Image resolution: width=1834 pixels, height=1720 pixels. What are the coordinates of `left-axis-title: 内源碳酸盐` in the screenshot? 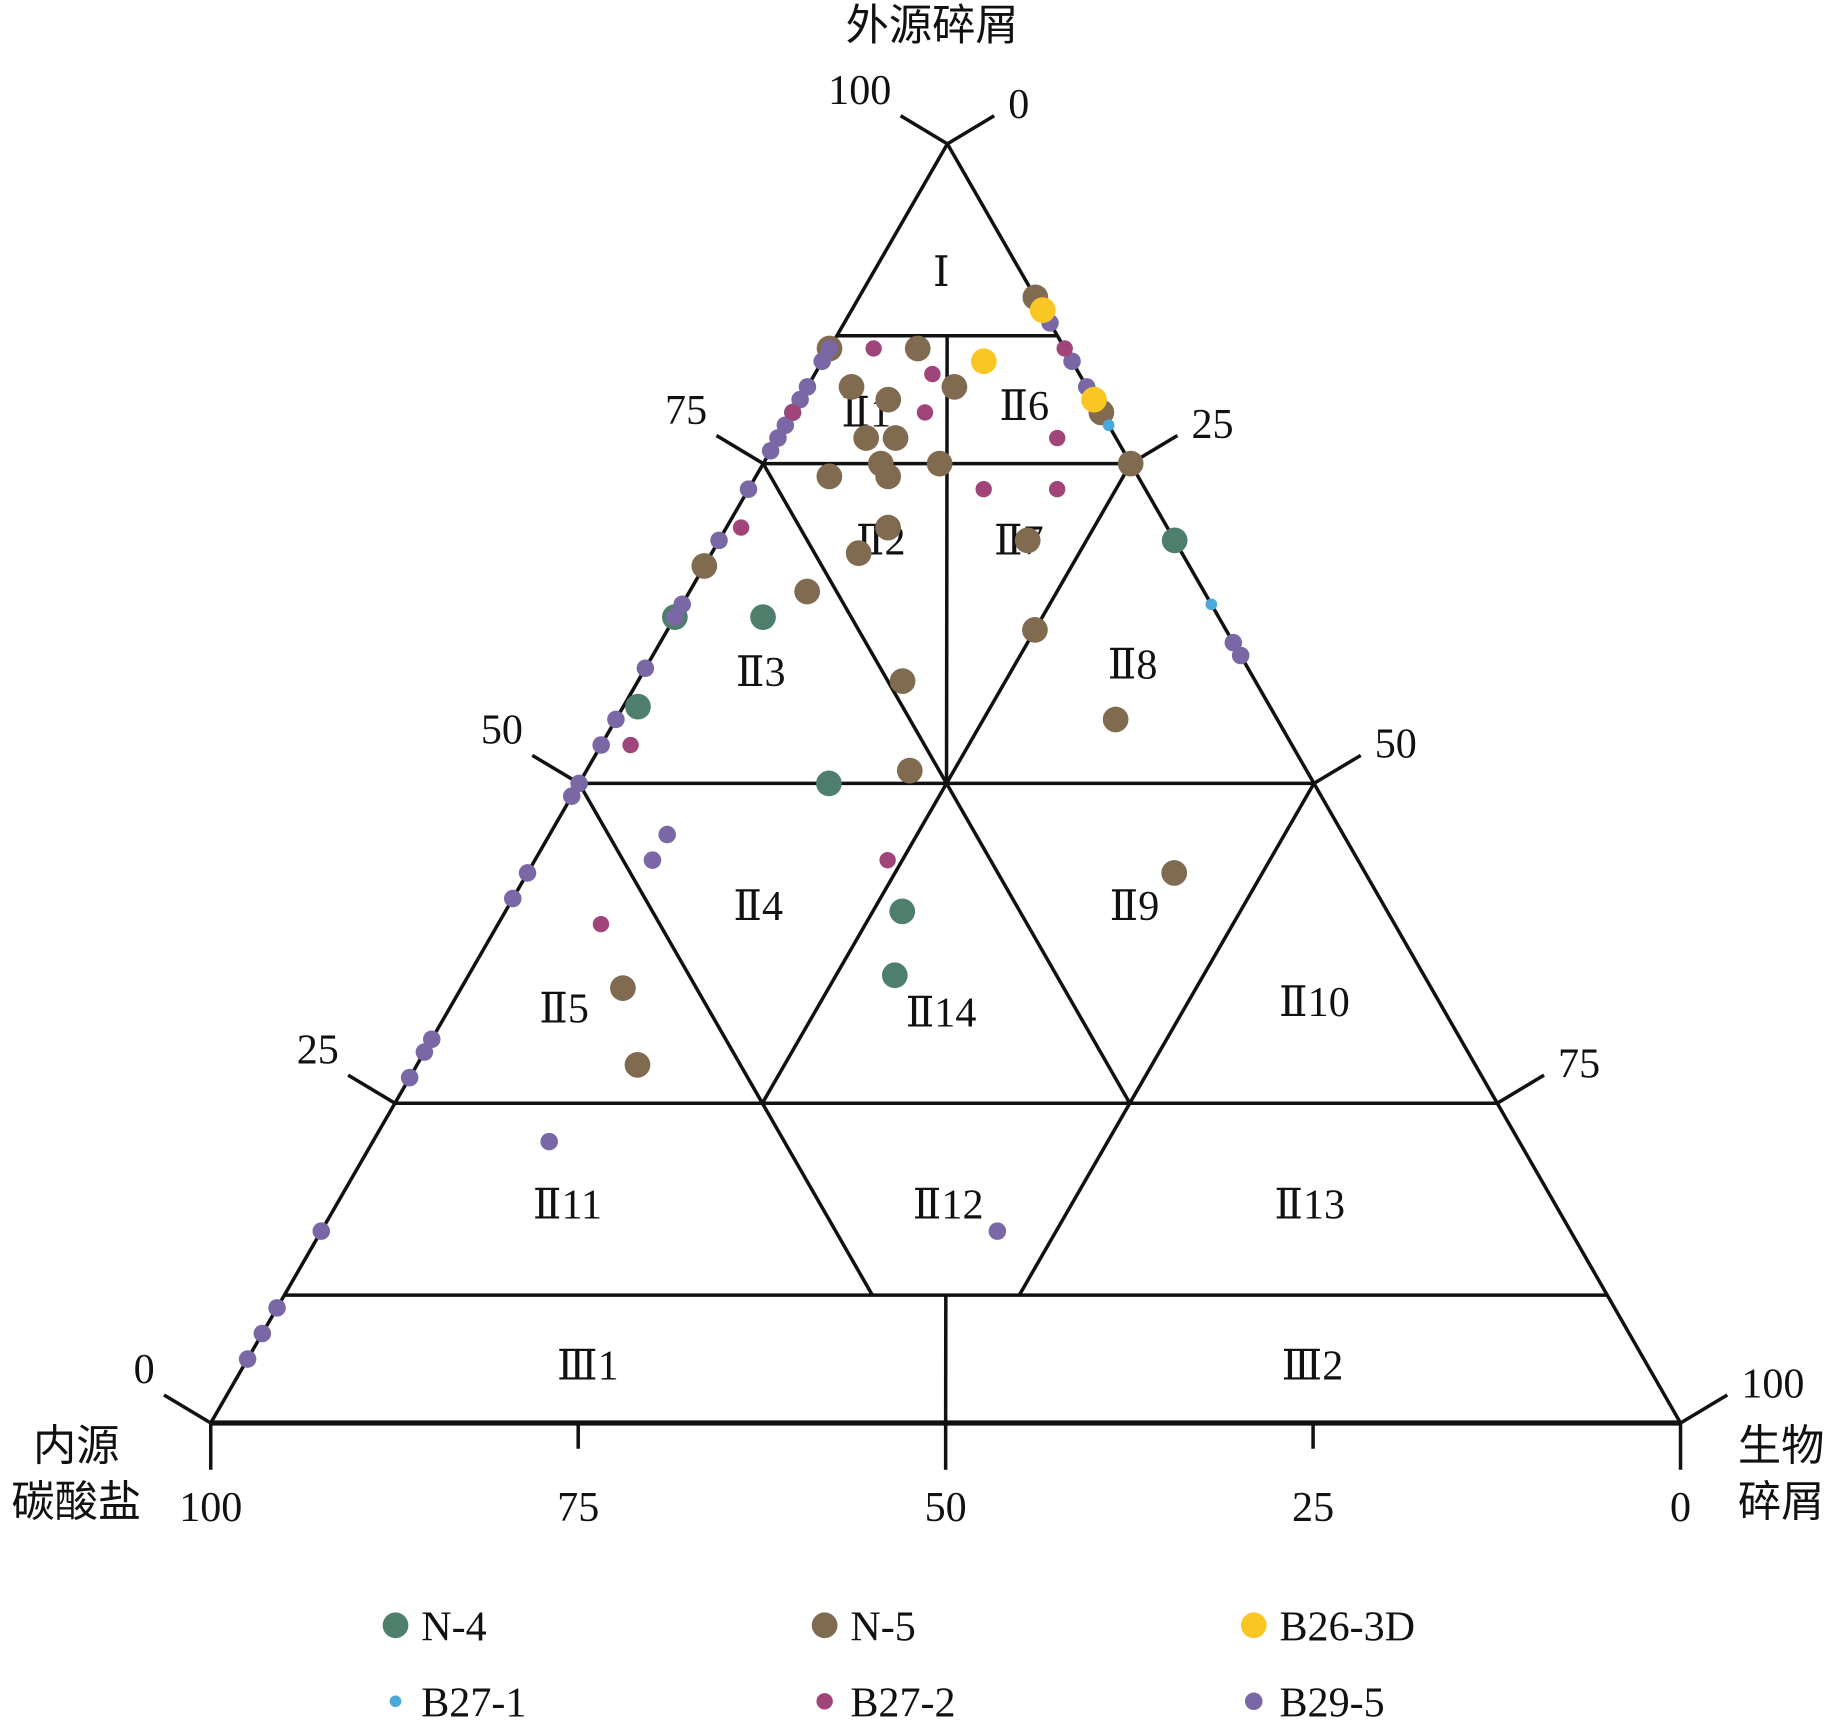 It's located at (76, 1474).